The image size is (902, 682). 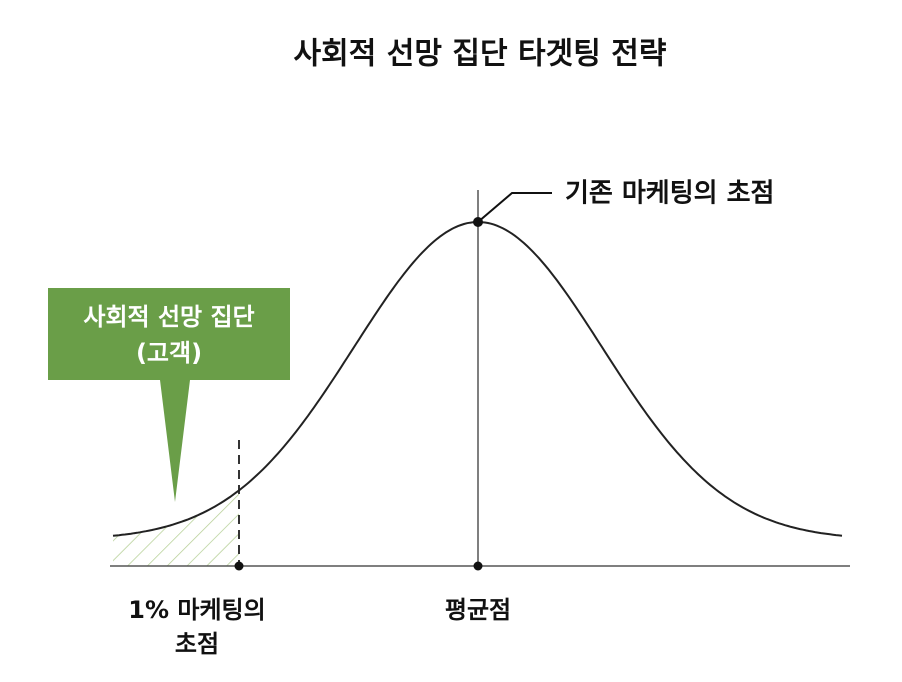 What do you see at coordinates (197, 644) in the screenshot?
I see `left-label: 초점` at bounding box center [197, 644].